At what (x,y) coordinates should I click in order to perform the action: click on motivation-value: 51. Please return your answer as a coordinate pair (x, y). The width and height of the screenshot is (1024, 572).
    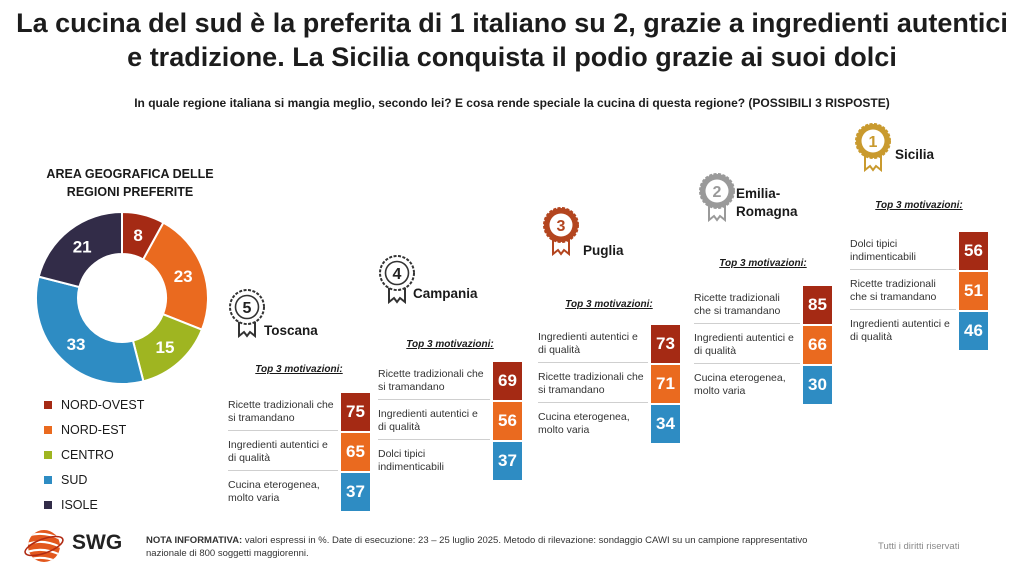
    Looking at the image, I should click on (973, 291).